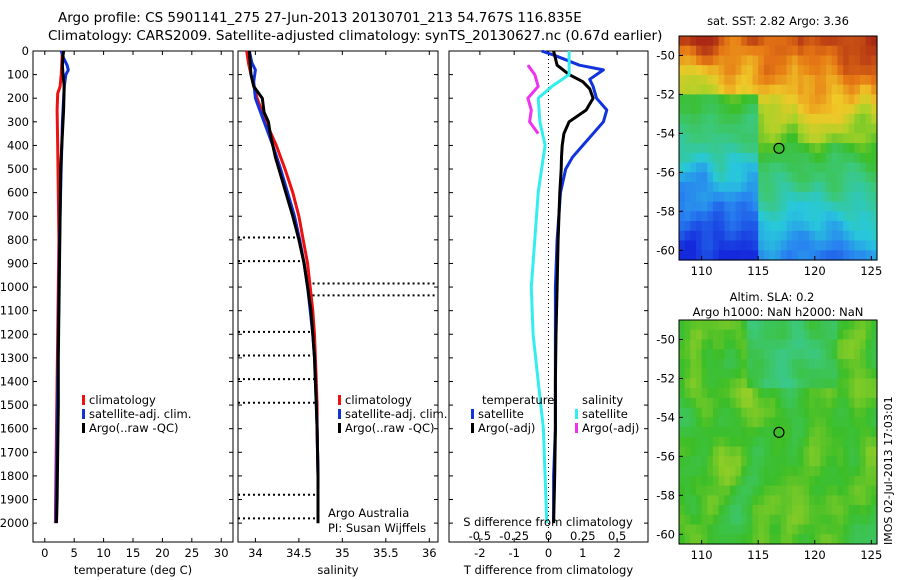 Image resolution: width=900 pixels, height=580 pixels. What do you see at coordinates (665, 534) in the screenshot?
I see `map-y-tick-label: -60` at bounding box center [665, 534].